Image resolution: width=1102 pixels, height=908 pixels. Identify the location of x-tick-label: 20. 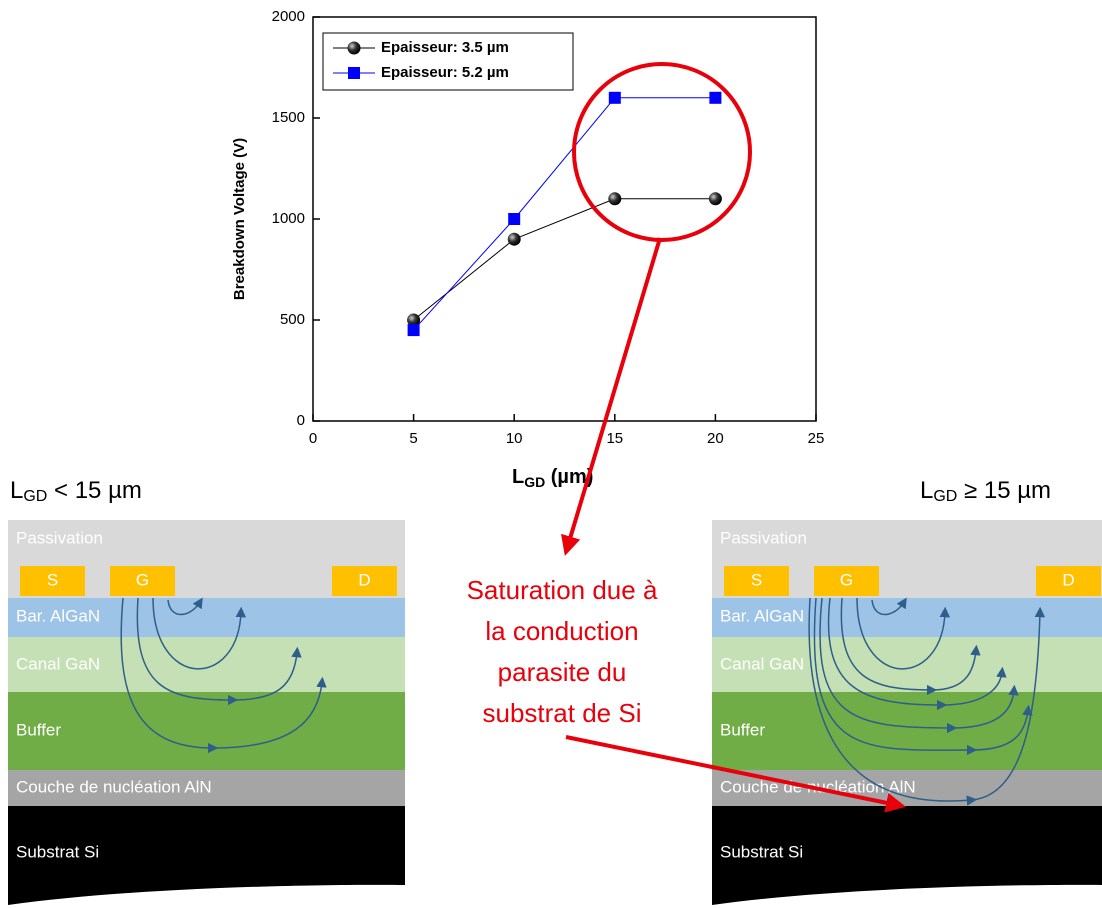
(715, 438).